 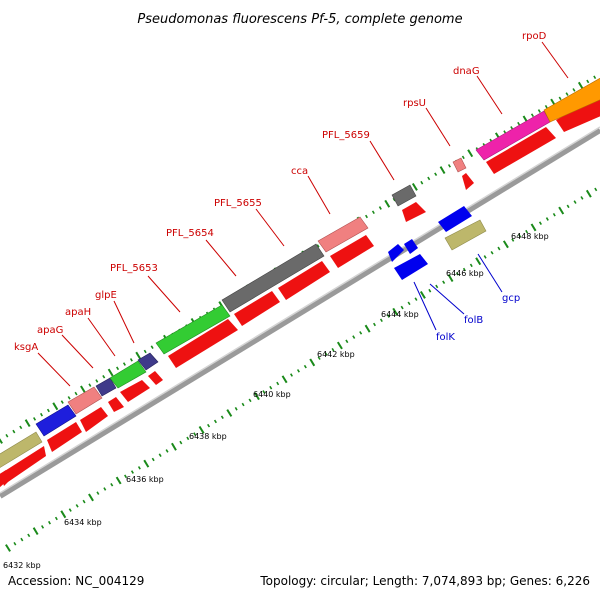 What do you see at coordinates (190, 233) in the screenshot?
I see `gene-label-pfl-5654: PFL_5654` at bounding box center [190, 233].